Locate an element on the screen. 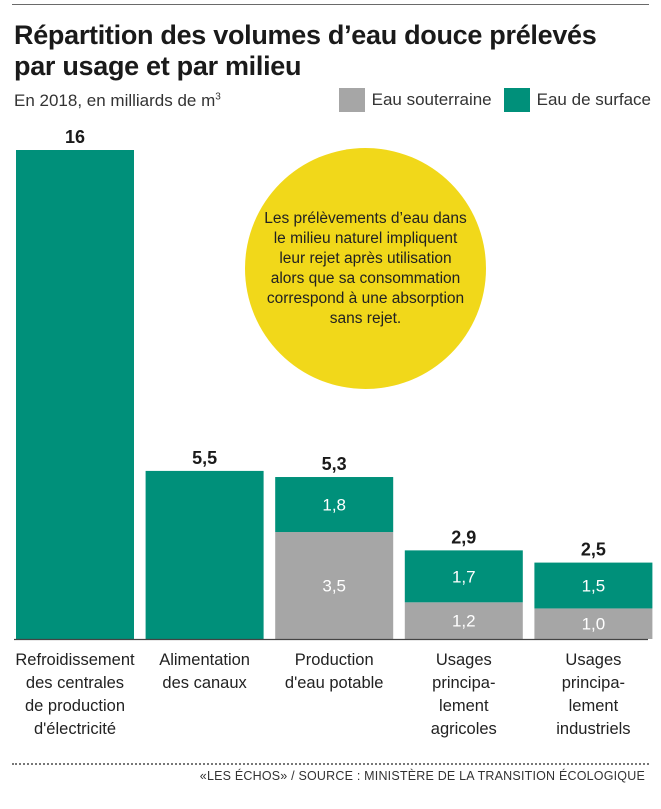 This screenshot has width=661, height=809. segment-value-label: 1,2 is located at coordinates (464, 621).